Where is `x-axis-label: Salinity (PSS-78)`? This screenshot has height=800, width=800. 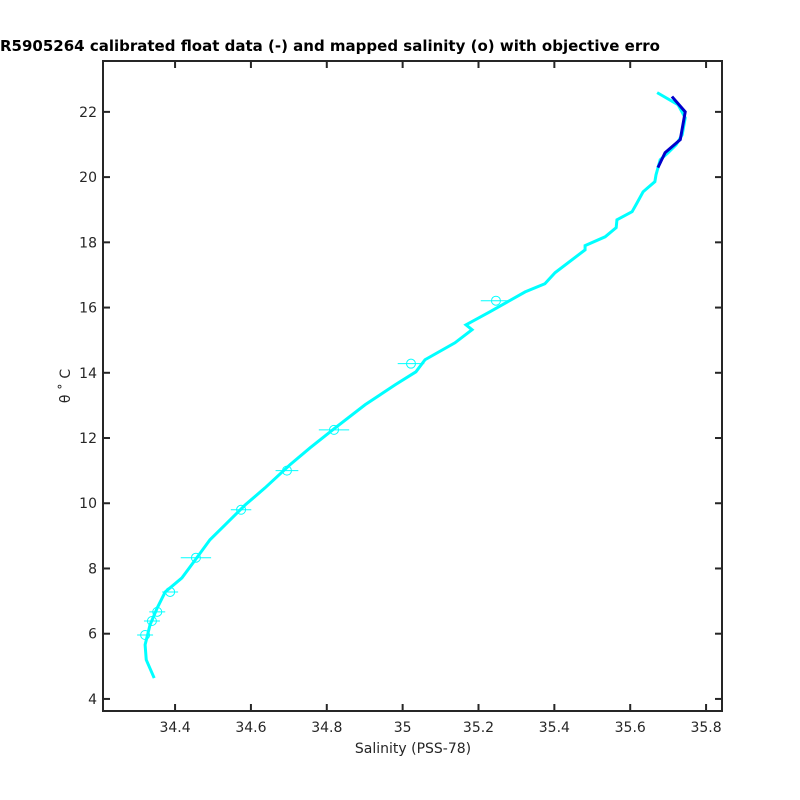 x-axis-label: Salinity (PSS-78) is located at coordinates (413, 749).